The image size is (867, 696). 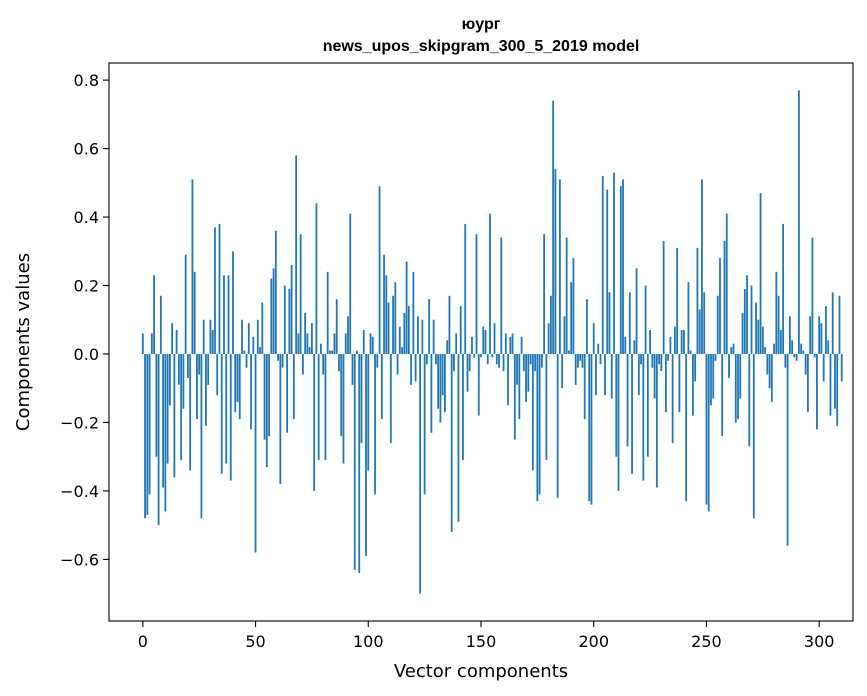 What do you see at coordinates (79, 422) in the screenshot?
I see `y-tick-label: −0.2` at bounding box center [79, 422].